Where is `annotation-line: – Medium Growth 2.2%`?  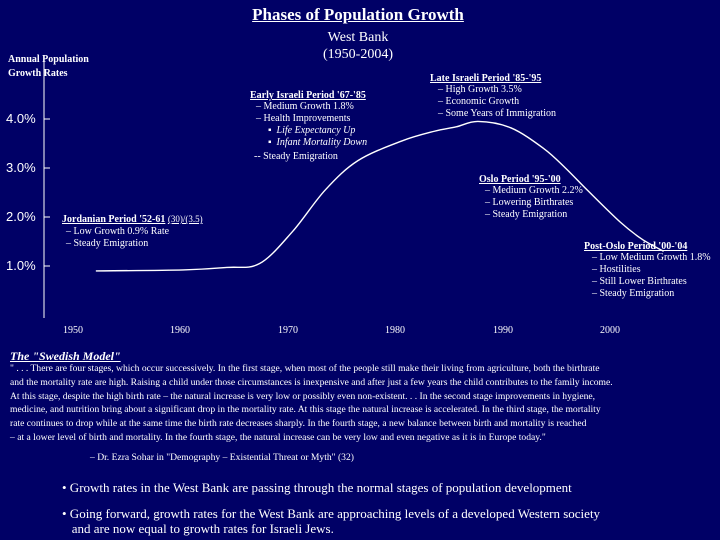
annotation-line: – Medium Growth 2.2% is located at coordinates (534, 190).